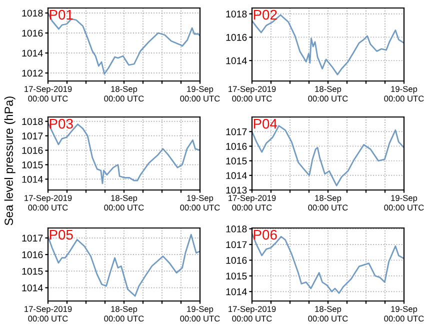  Describe the element at coordinates (236, 190) in the screenshot. I see `y-tick-label: 1013` at that location.